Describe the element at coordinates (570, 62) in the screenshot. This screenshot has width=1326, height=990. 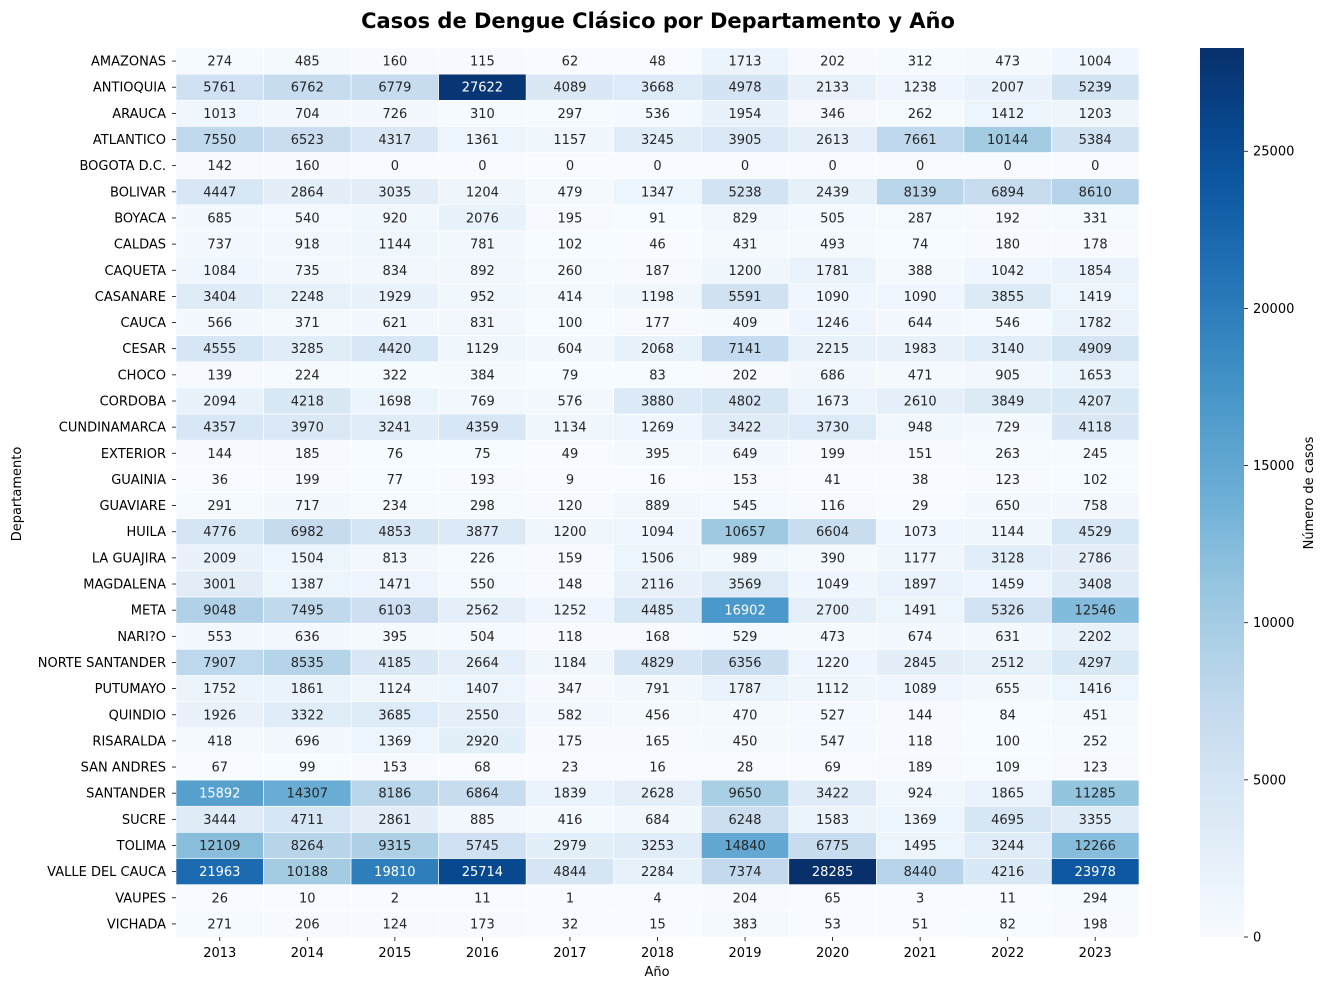
I see `cell-value-label: 62` at that location.